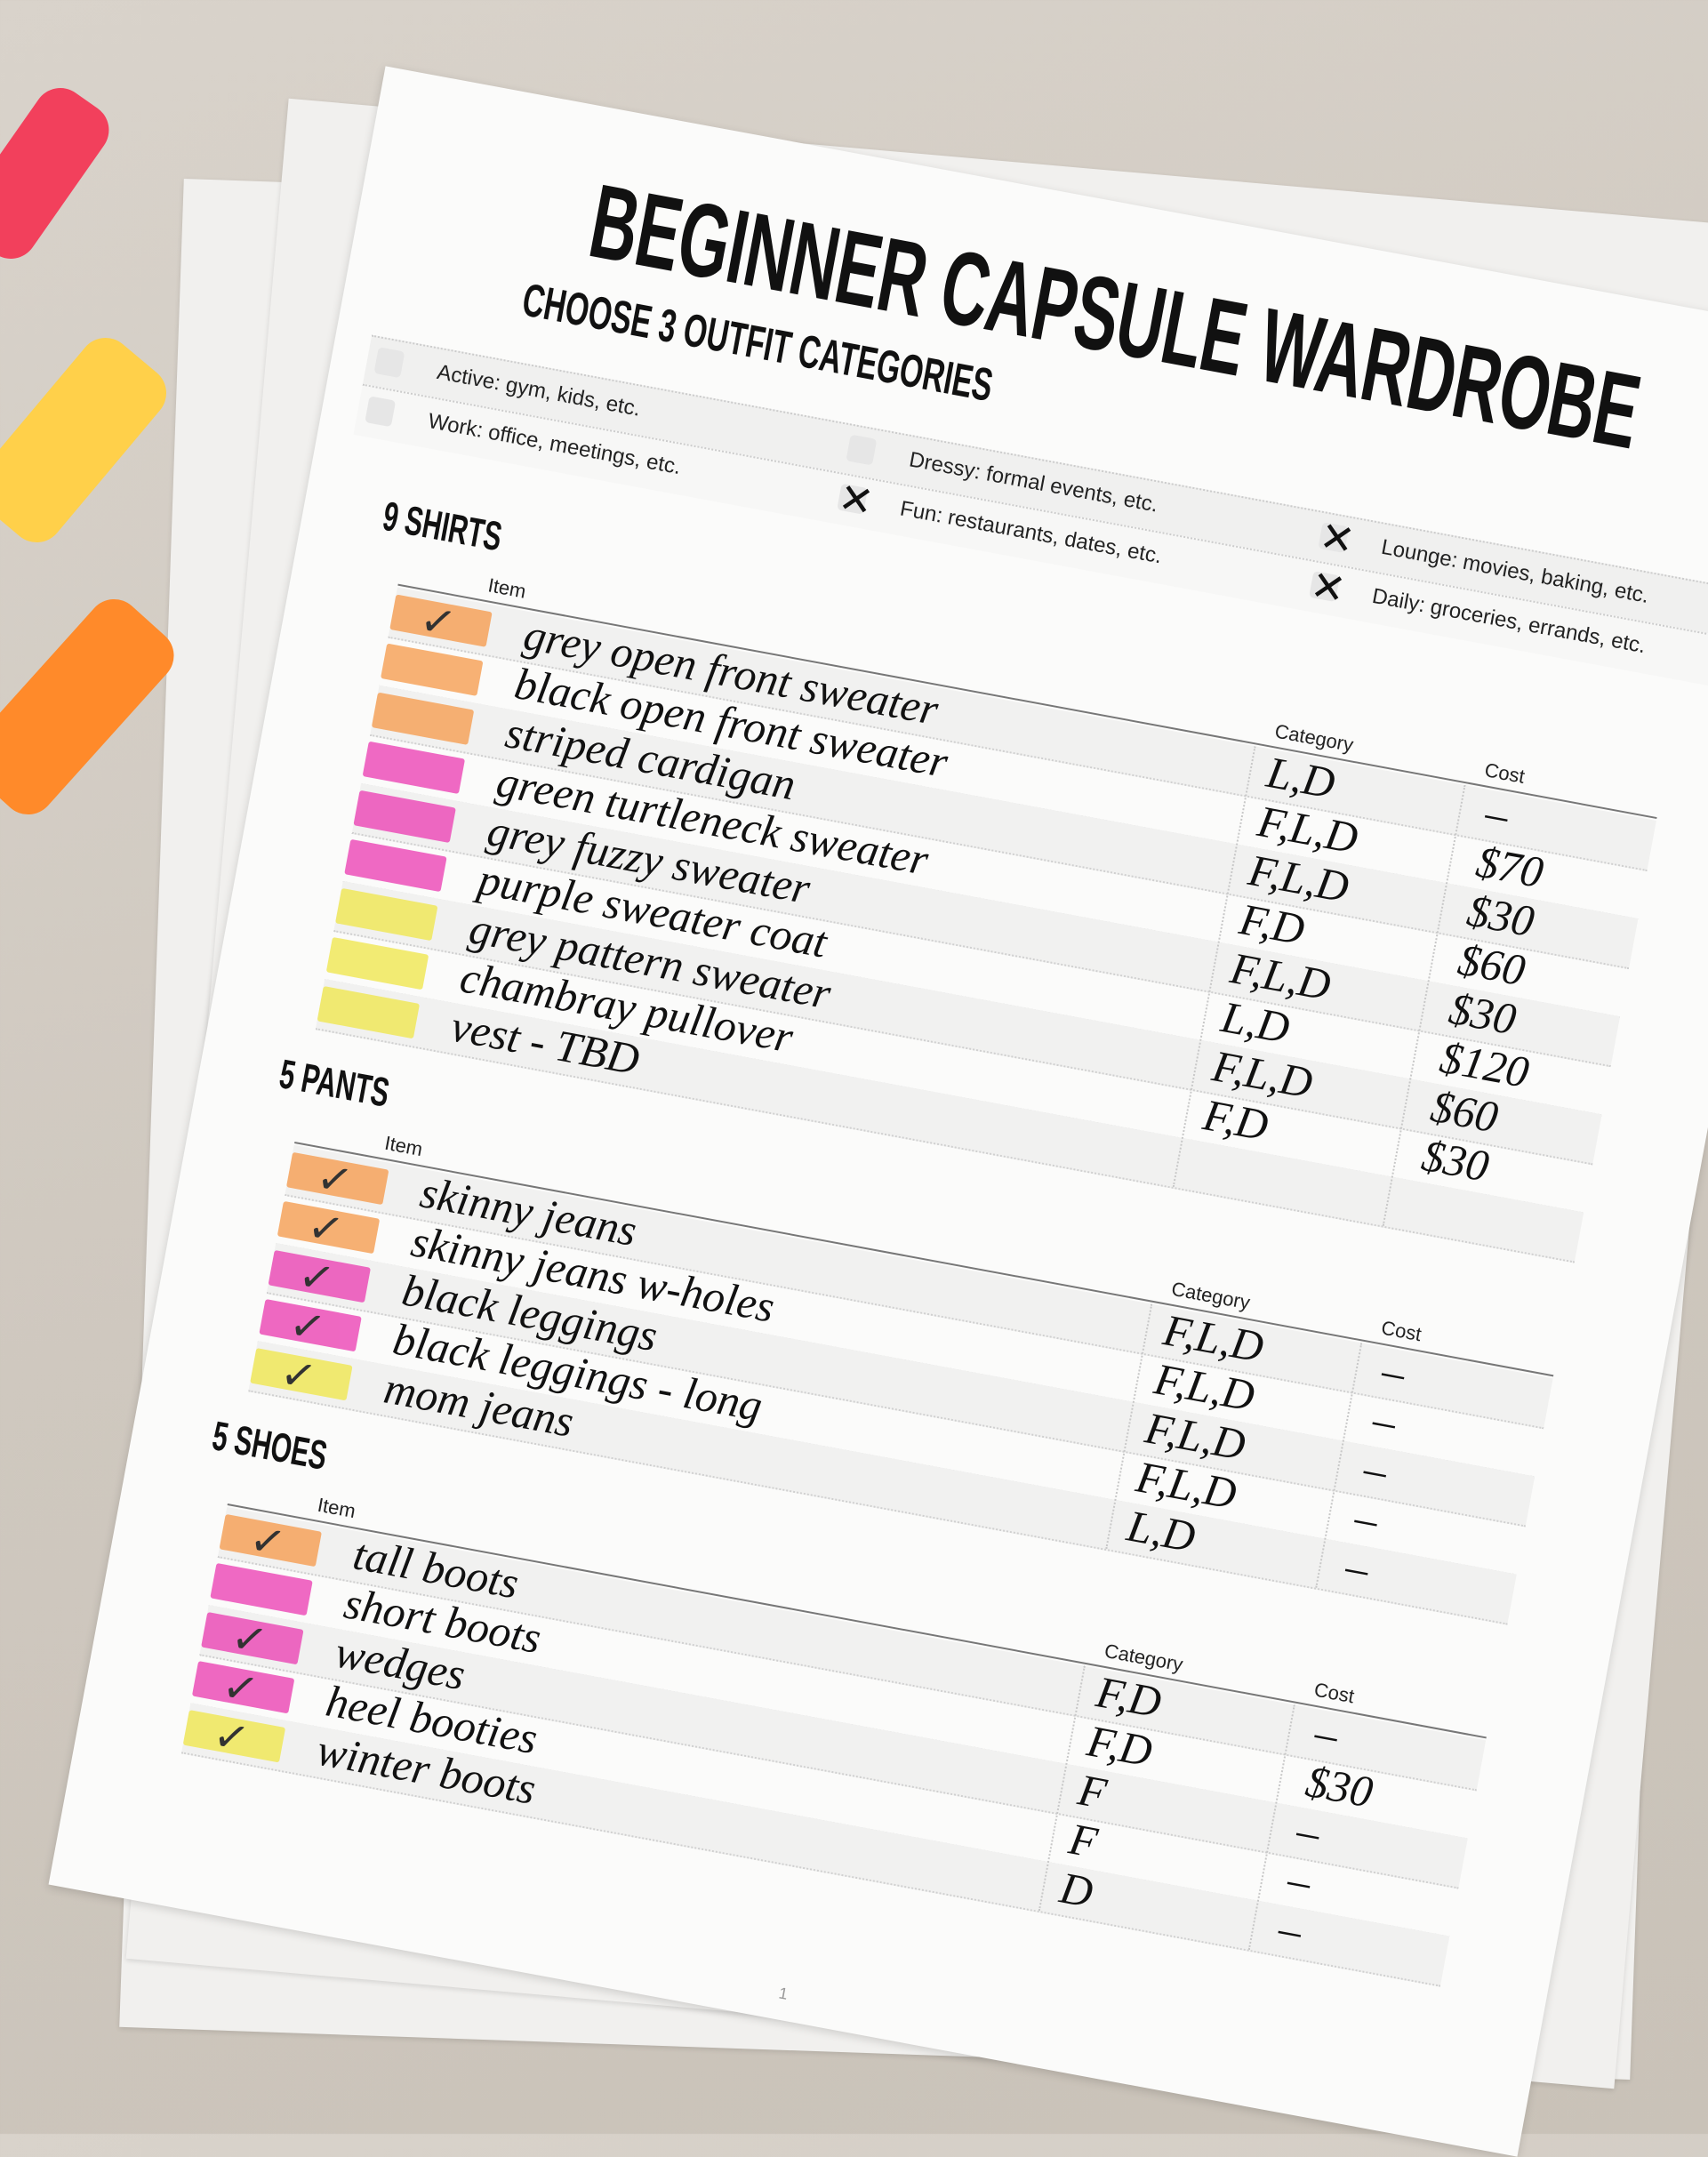 The height and width of the screenshot is (2157, 1708). Describe the element at coordinates (1235, 1120) in the screenshot. I see `item-category: F,D` at that location.